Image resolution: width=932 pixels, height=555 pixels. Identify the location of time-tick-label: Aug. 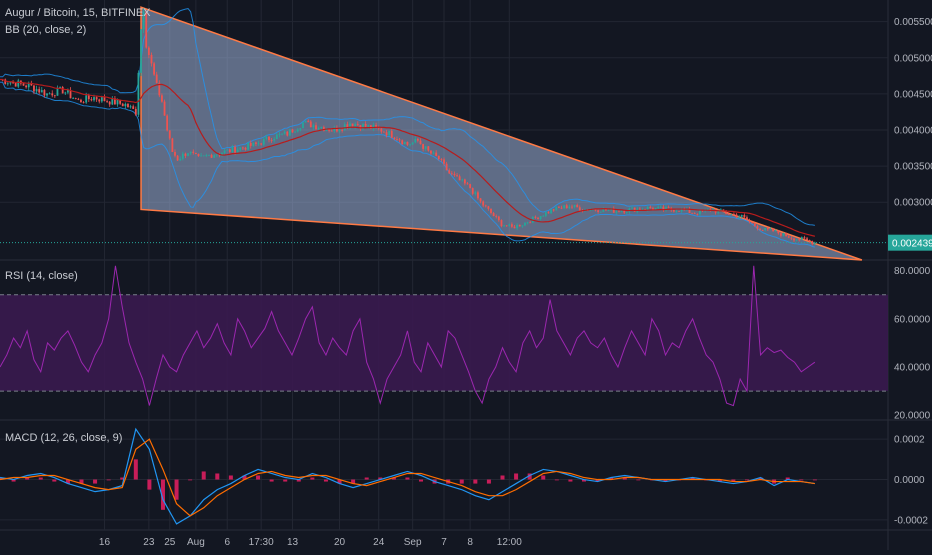
(196, 542).